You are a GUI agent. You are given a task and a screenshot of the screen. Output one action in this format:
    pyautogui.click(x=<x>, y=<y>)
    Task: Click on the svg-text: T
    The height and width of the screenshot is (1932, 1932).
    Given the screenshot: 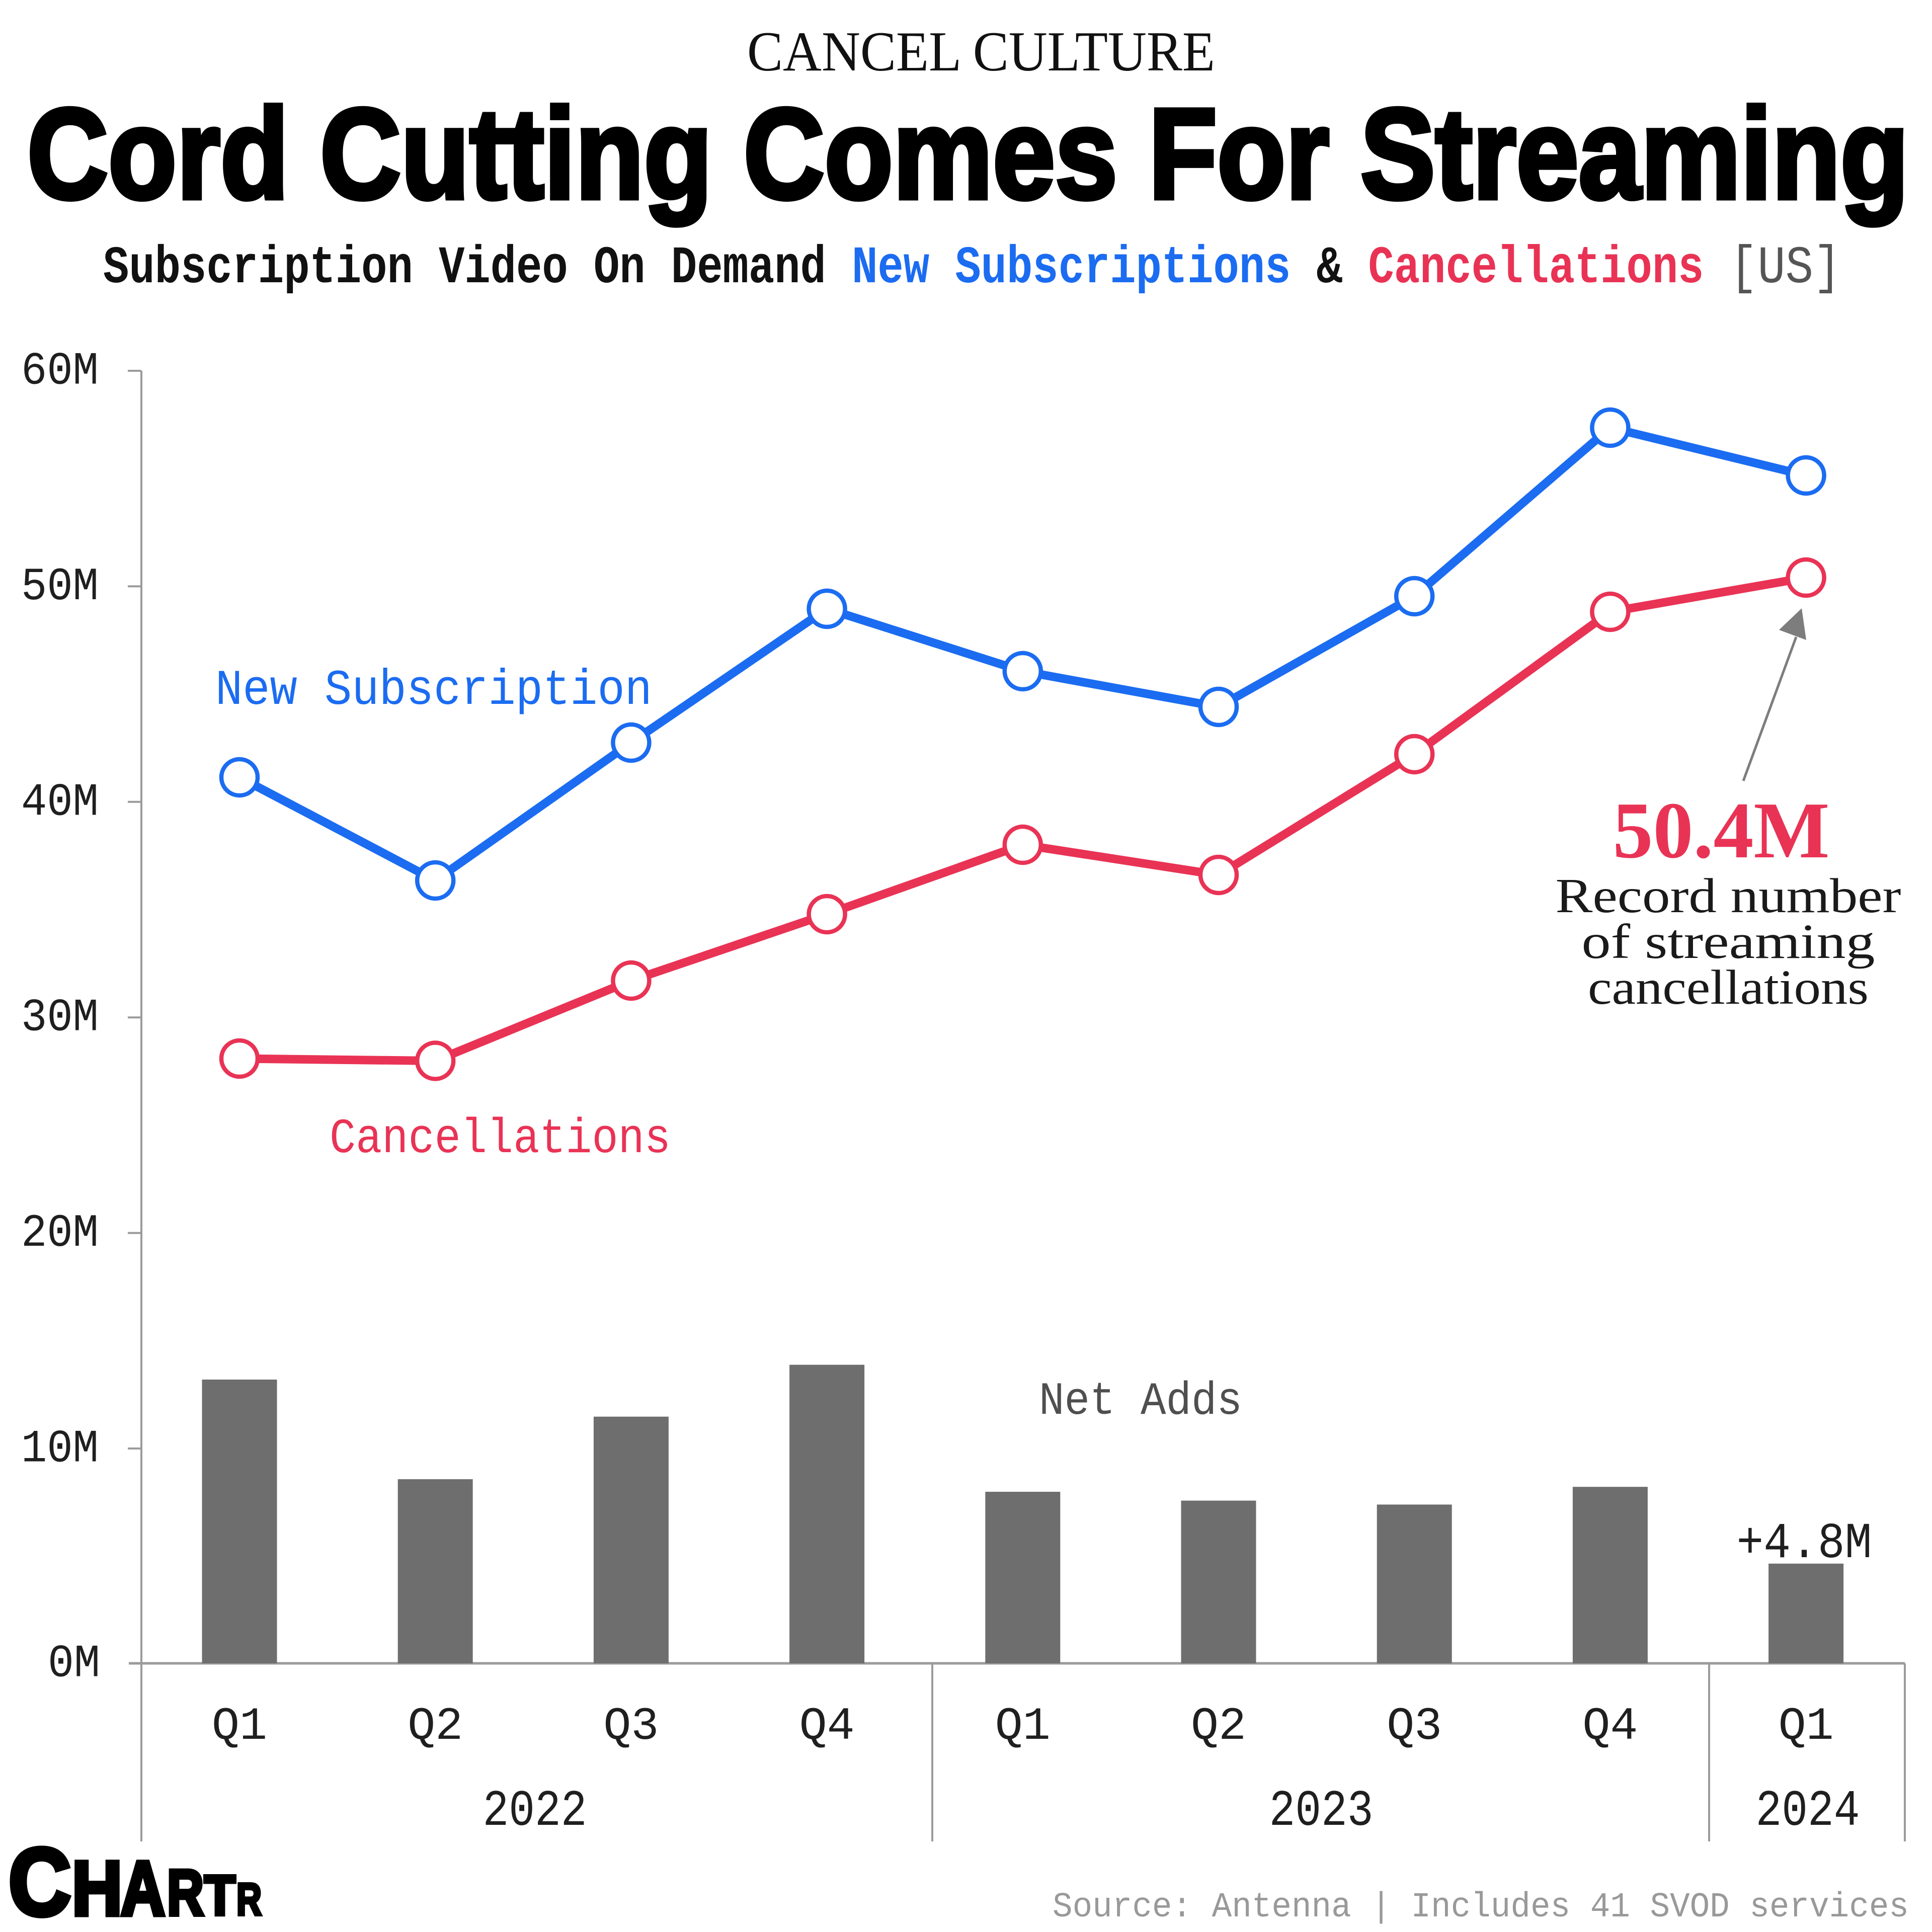 What is the action you would take?
    pyautogui.click(x=220, y=1896)
    